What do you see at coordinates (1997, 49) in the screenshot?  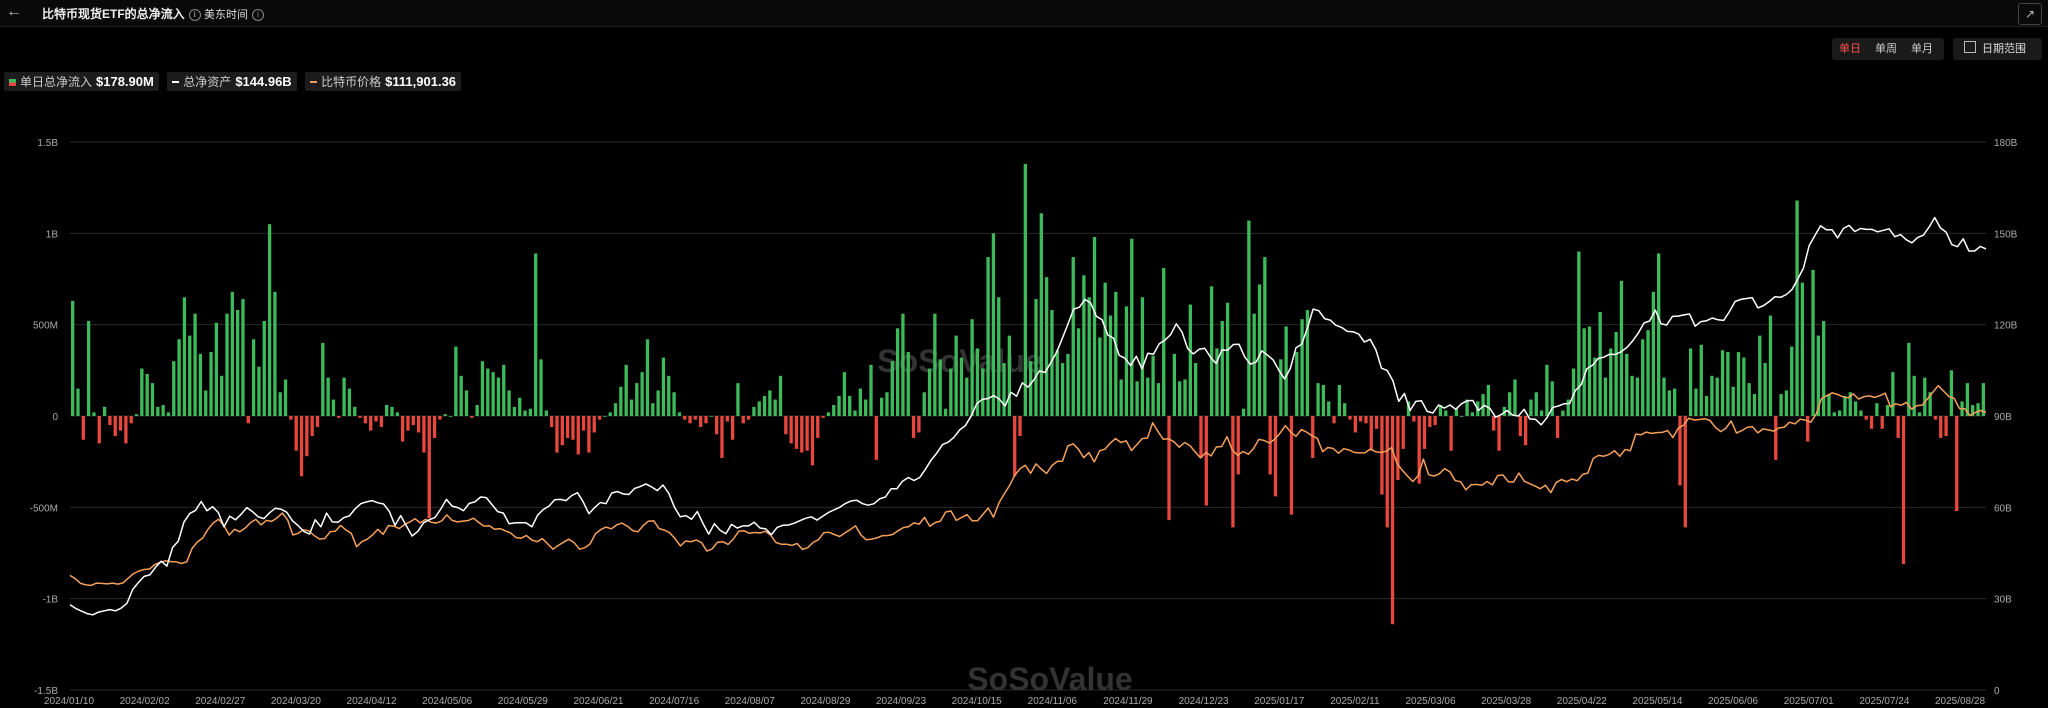 I see `date-range-button: 日期范围` at bounding box center [1997, 49].